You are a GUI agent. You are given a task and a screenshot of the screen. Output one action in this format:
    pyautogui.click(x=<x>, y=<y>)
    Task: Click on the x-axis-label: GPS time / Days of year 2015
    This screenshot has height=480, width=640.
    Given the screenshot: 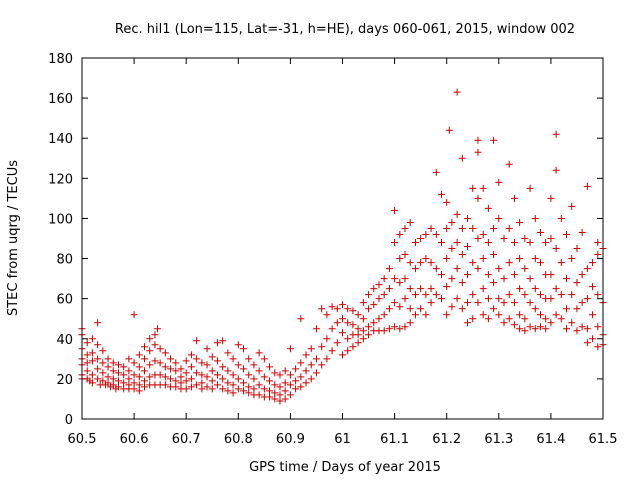 What is the action you would take?
    pyautogui.click(x=345, y=467)
    